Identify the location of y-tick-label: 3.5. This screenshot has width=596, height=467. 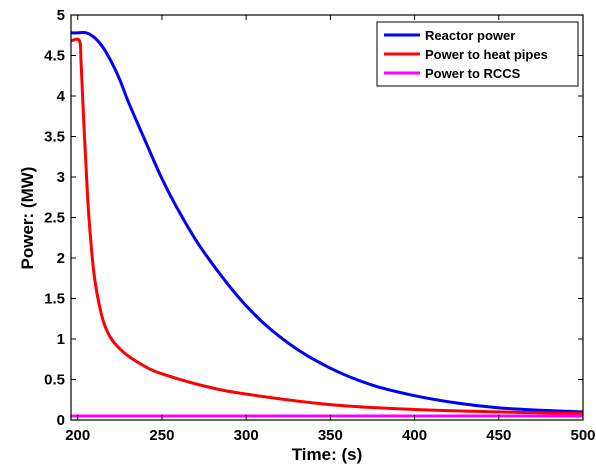
(54, 137).